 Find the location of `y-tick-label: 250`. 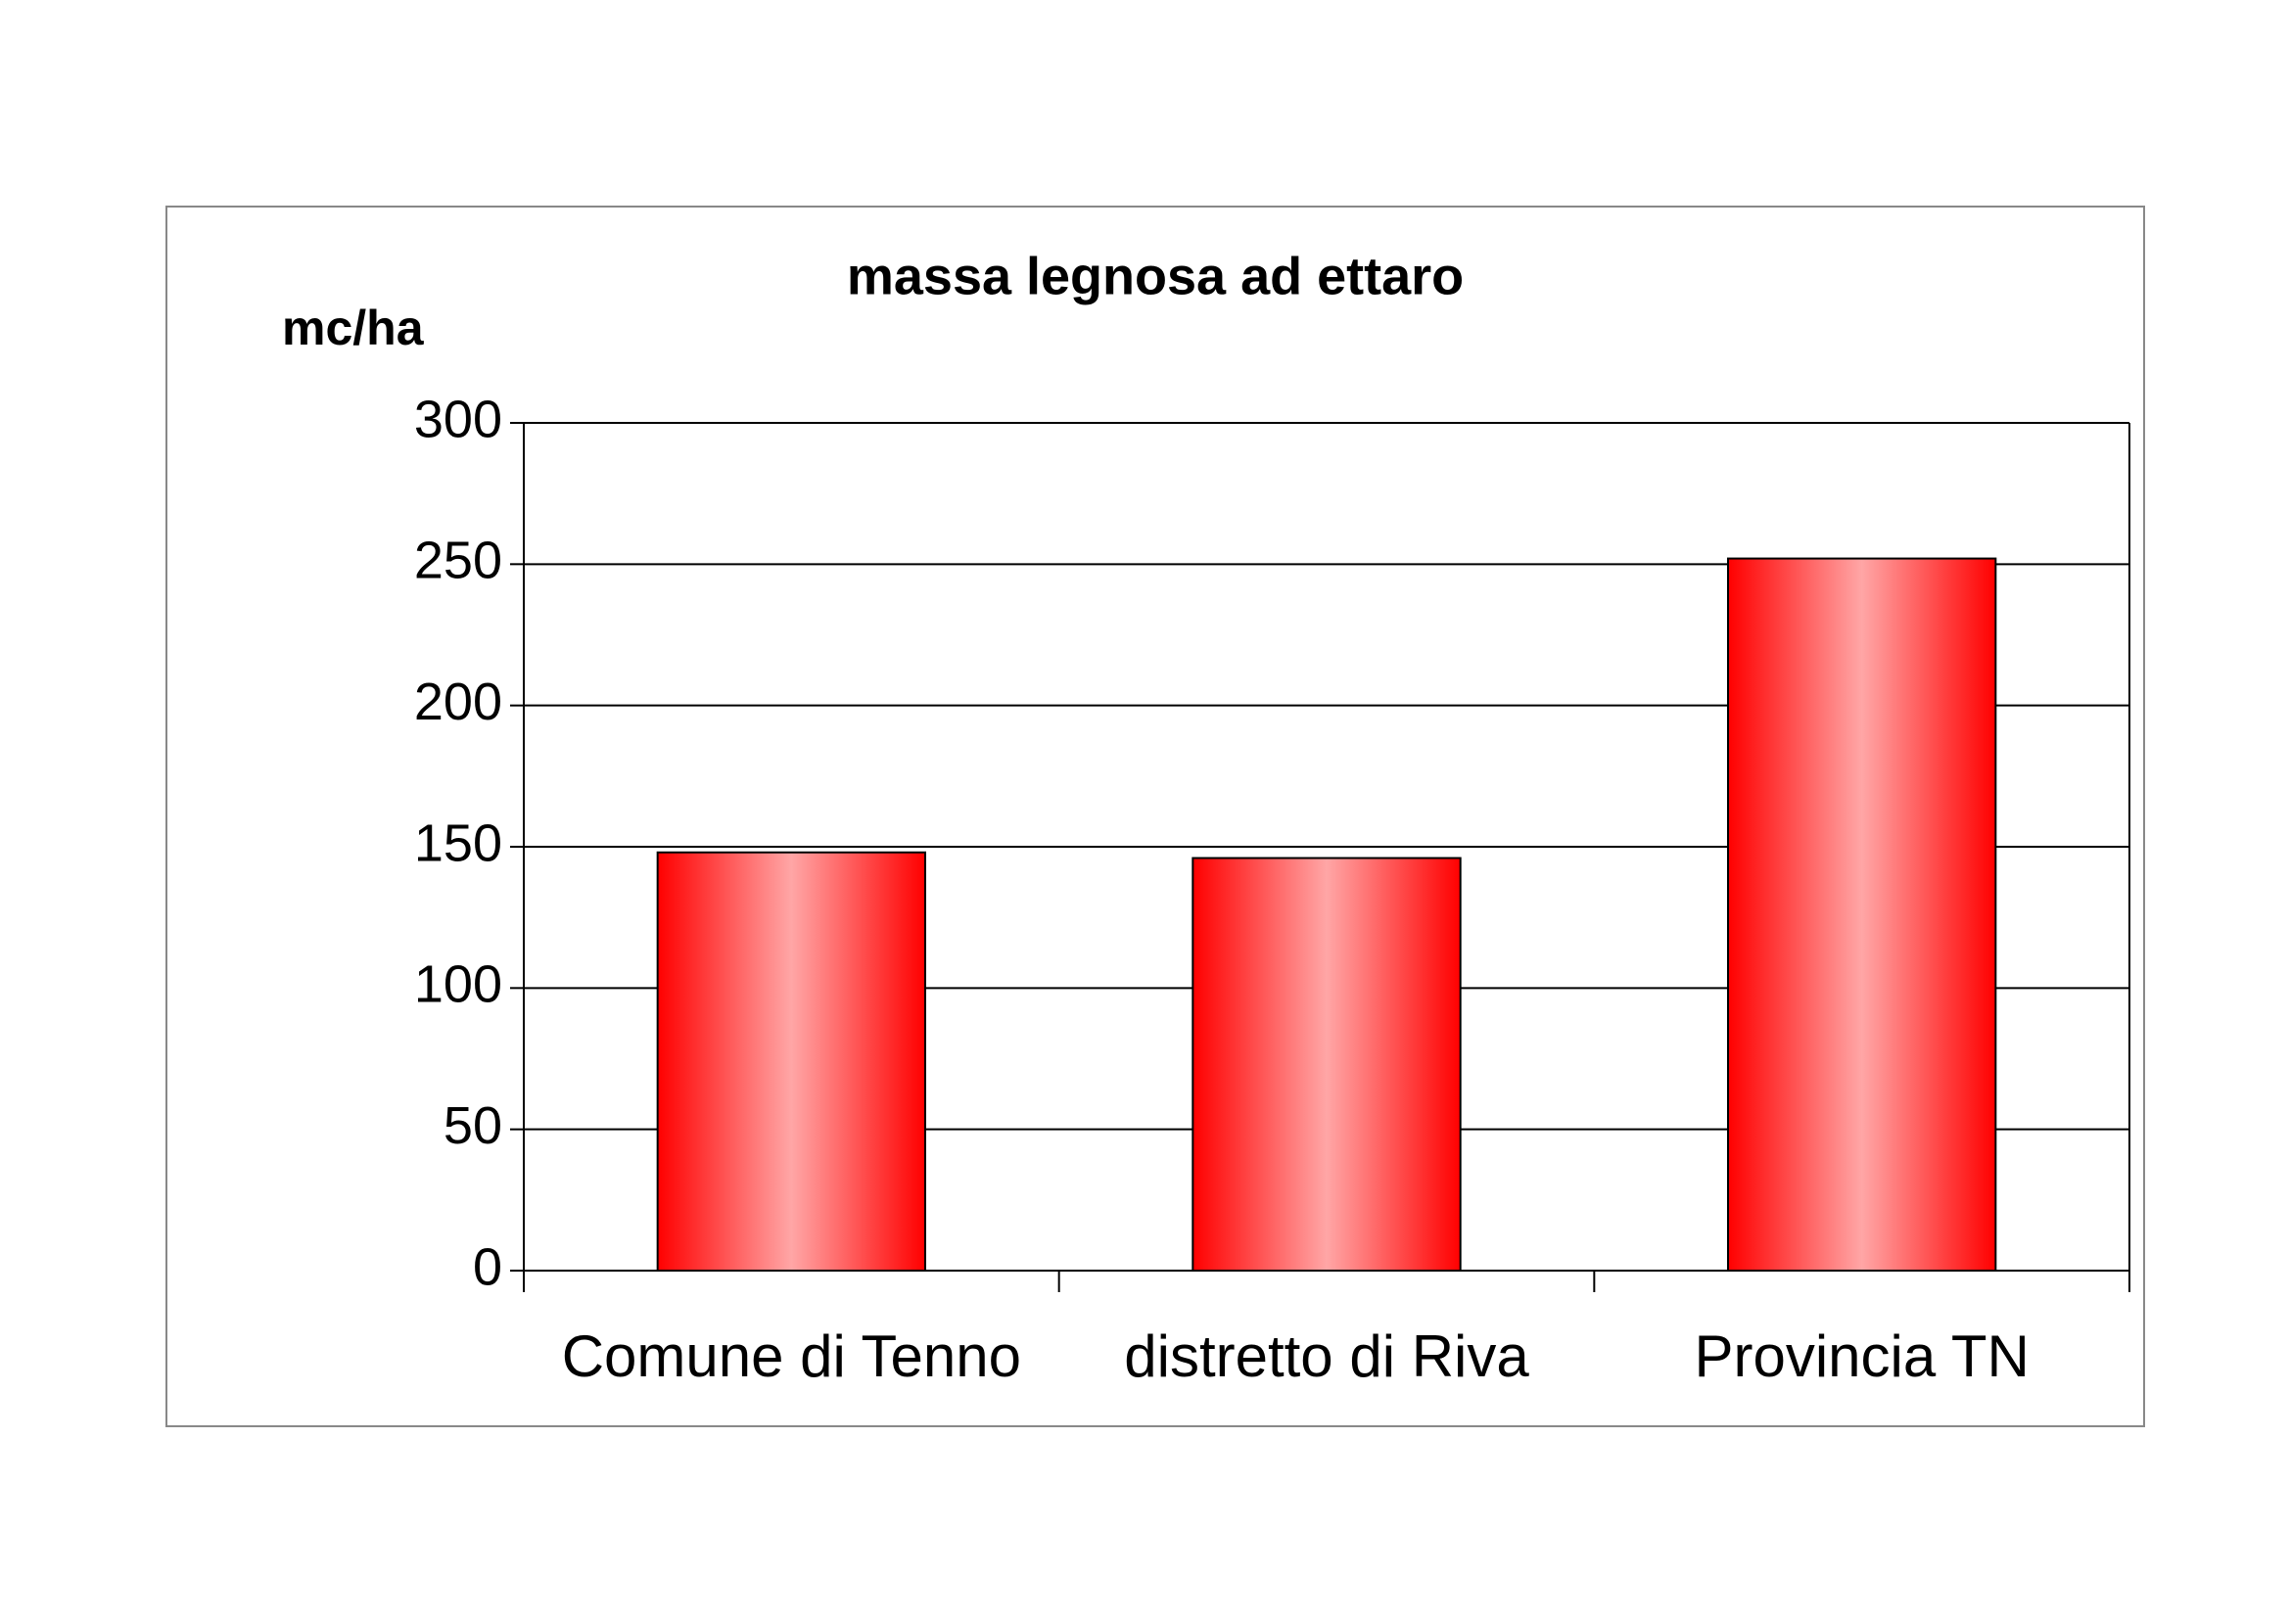

y-tick-label: 250 is located at coordinates (458, 561).